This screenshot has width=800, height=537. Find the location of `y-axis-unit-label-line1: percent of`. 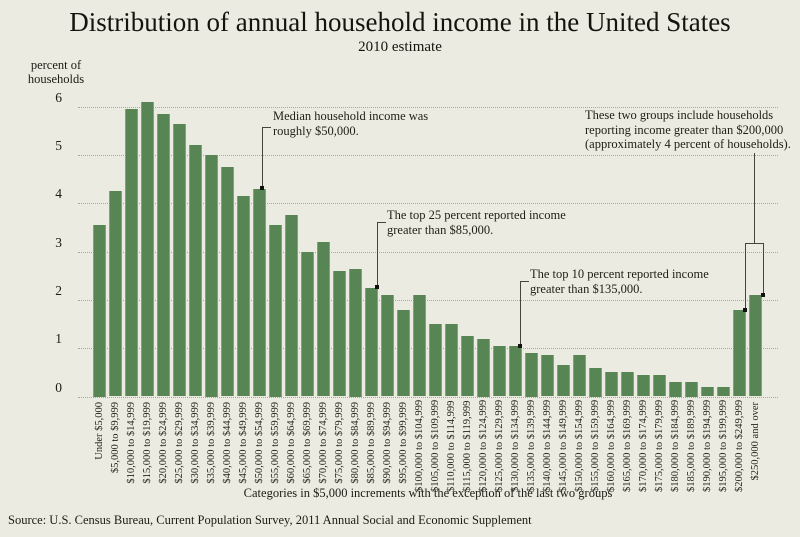

y-axis-unit-label-line1: percent of is located at coordinates (56, 65).